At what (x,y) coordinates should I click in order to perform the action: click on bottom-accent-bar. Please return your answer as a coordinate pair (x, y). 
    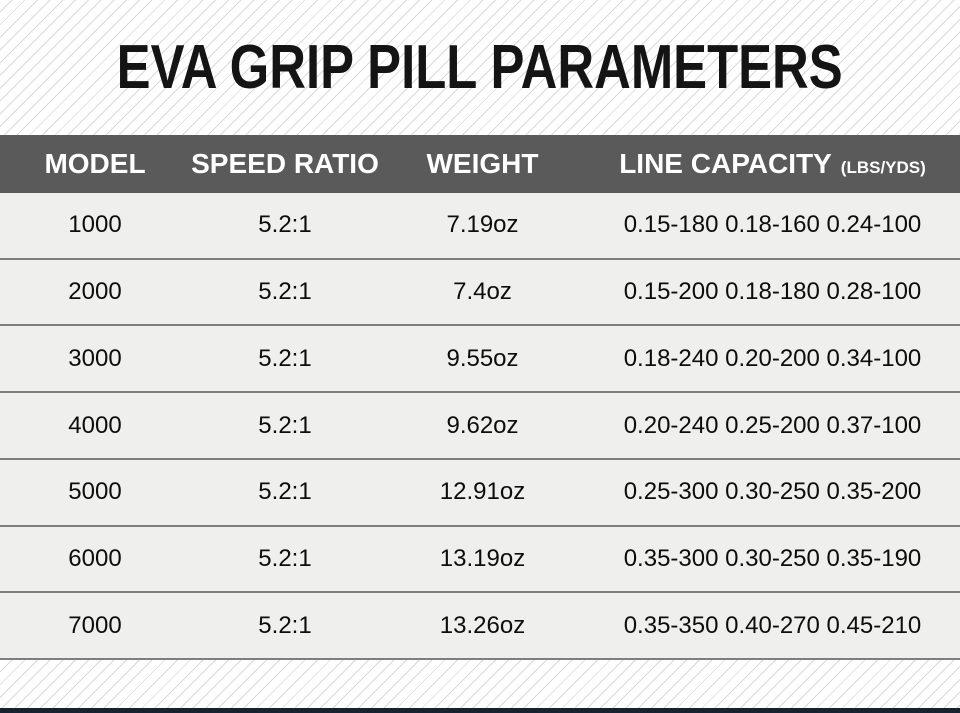
    Looking at the image, I should click on (480, 710).